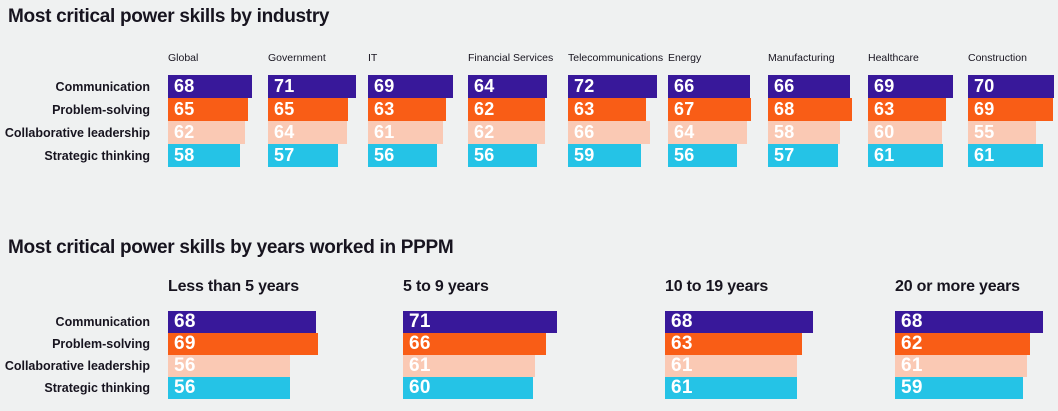 This screenshot has width=1058, height=411. I want to click on bar-column-healthcare: Healthcare 69 63 60 61, so click(918, 109).